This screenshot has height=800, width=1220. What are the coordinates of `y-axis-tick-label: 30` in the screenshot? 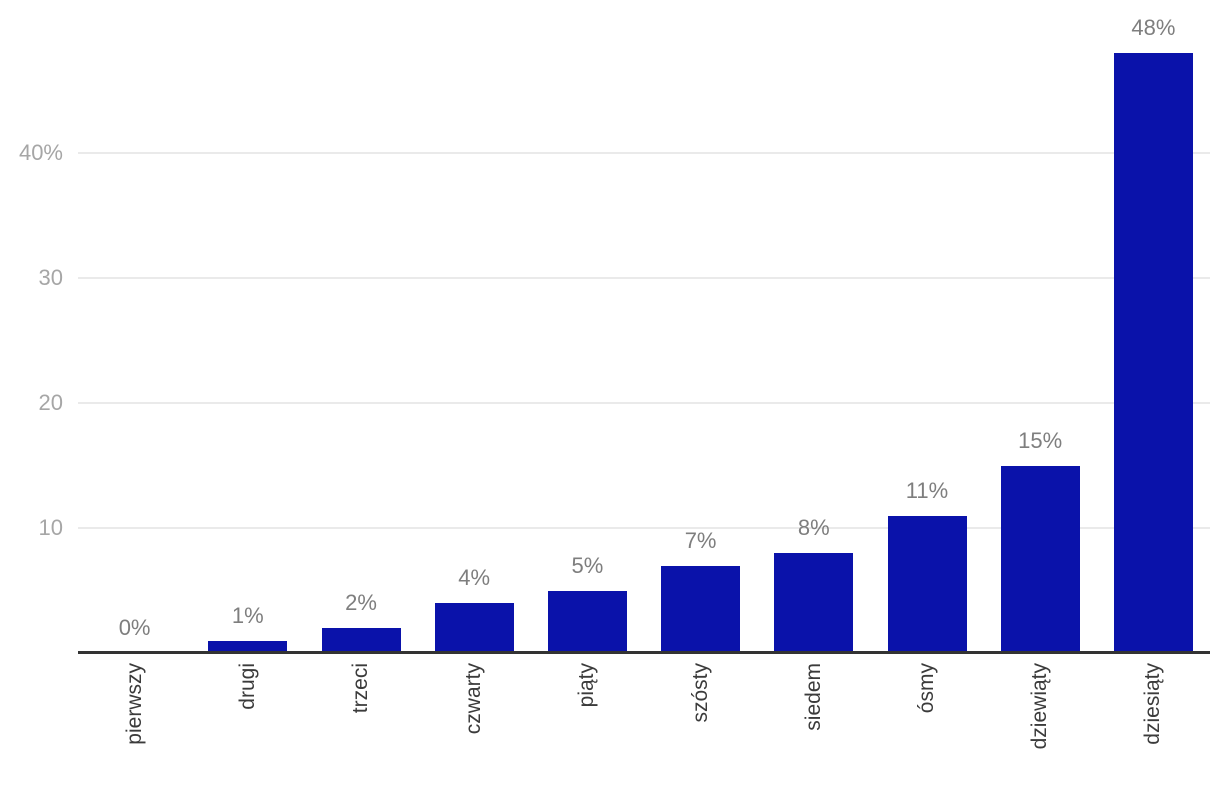 It's located at (50, 277).